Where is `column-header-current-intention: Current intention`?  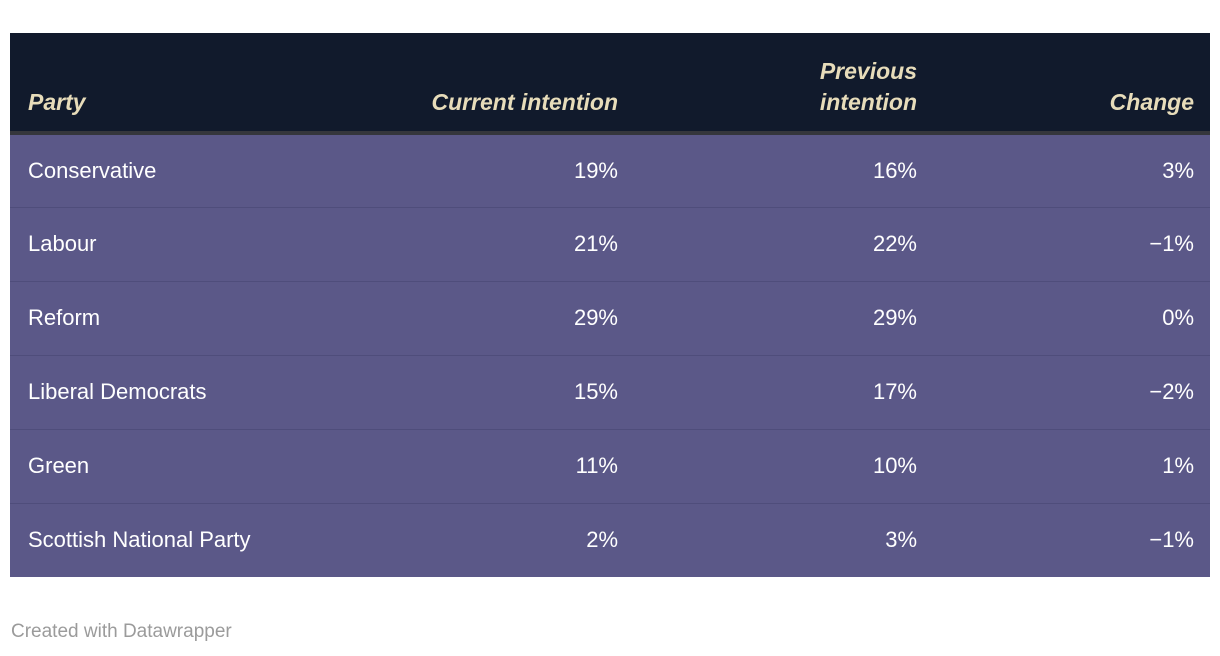 column-header-current-intention: Current intention is located at coordinates (492, 83).